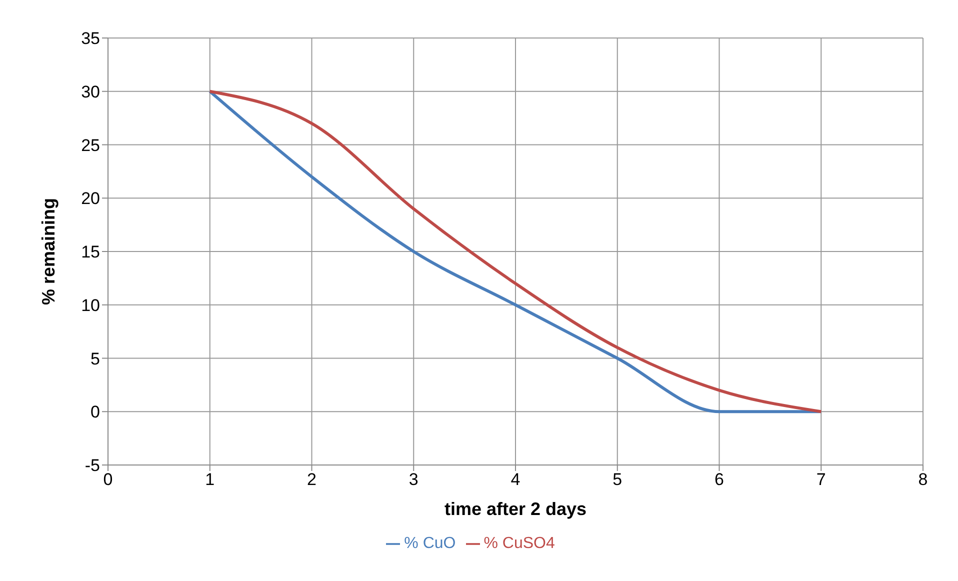 Image resolution: width=958 pixels, height=581 pixels. Describe the element at coordinates (311, 480) in the screenshot. I see `x-tick-label: 2` at that location.